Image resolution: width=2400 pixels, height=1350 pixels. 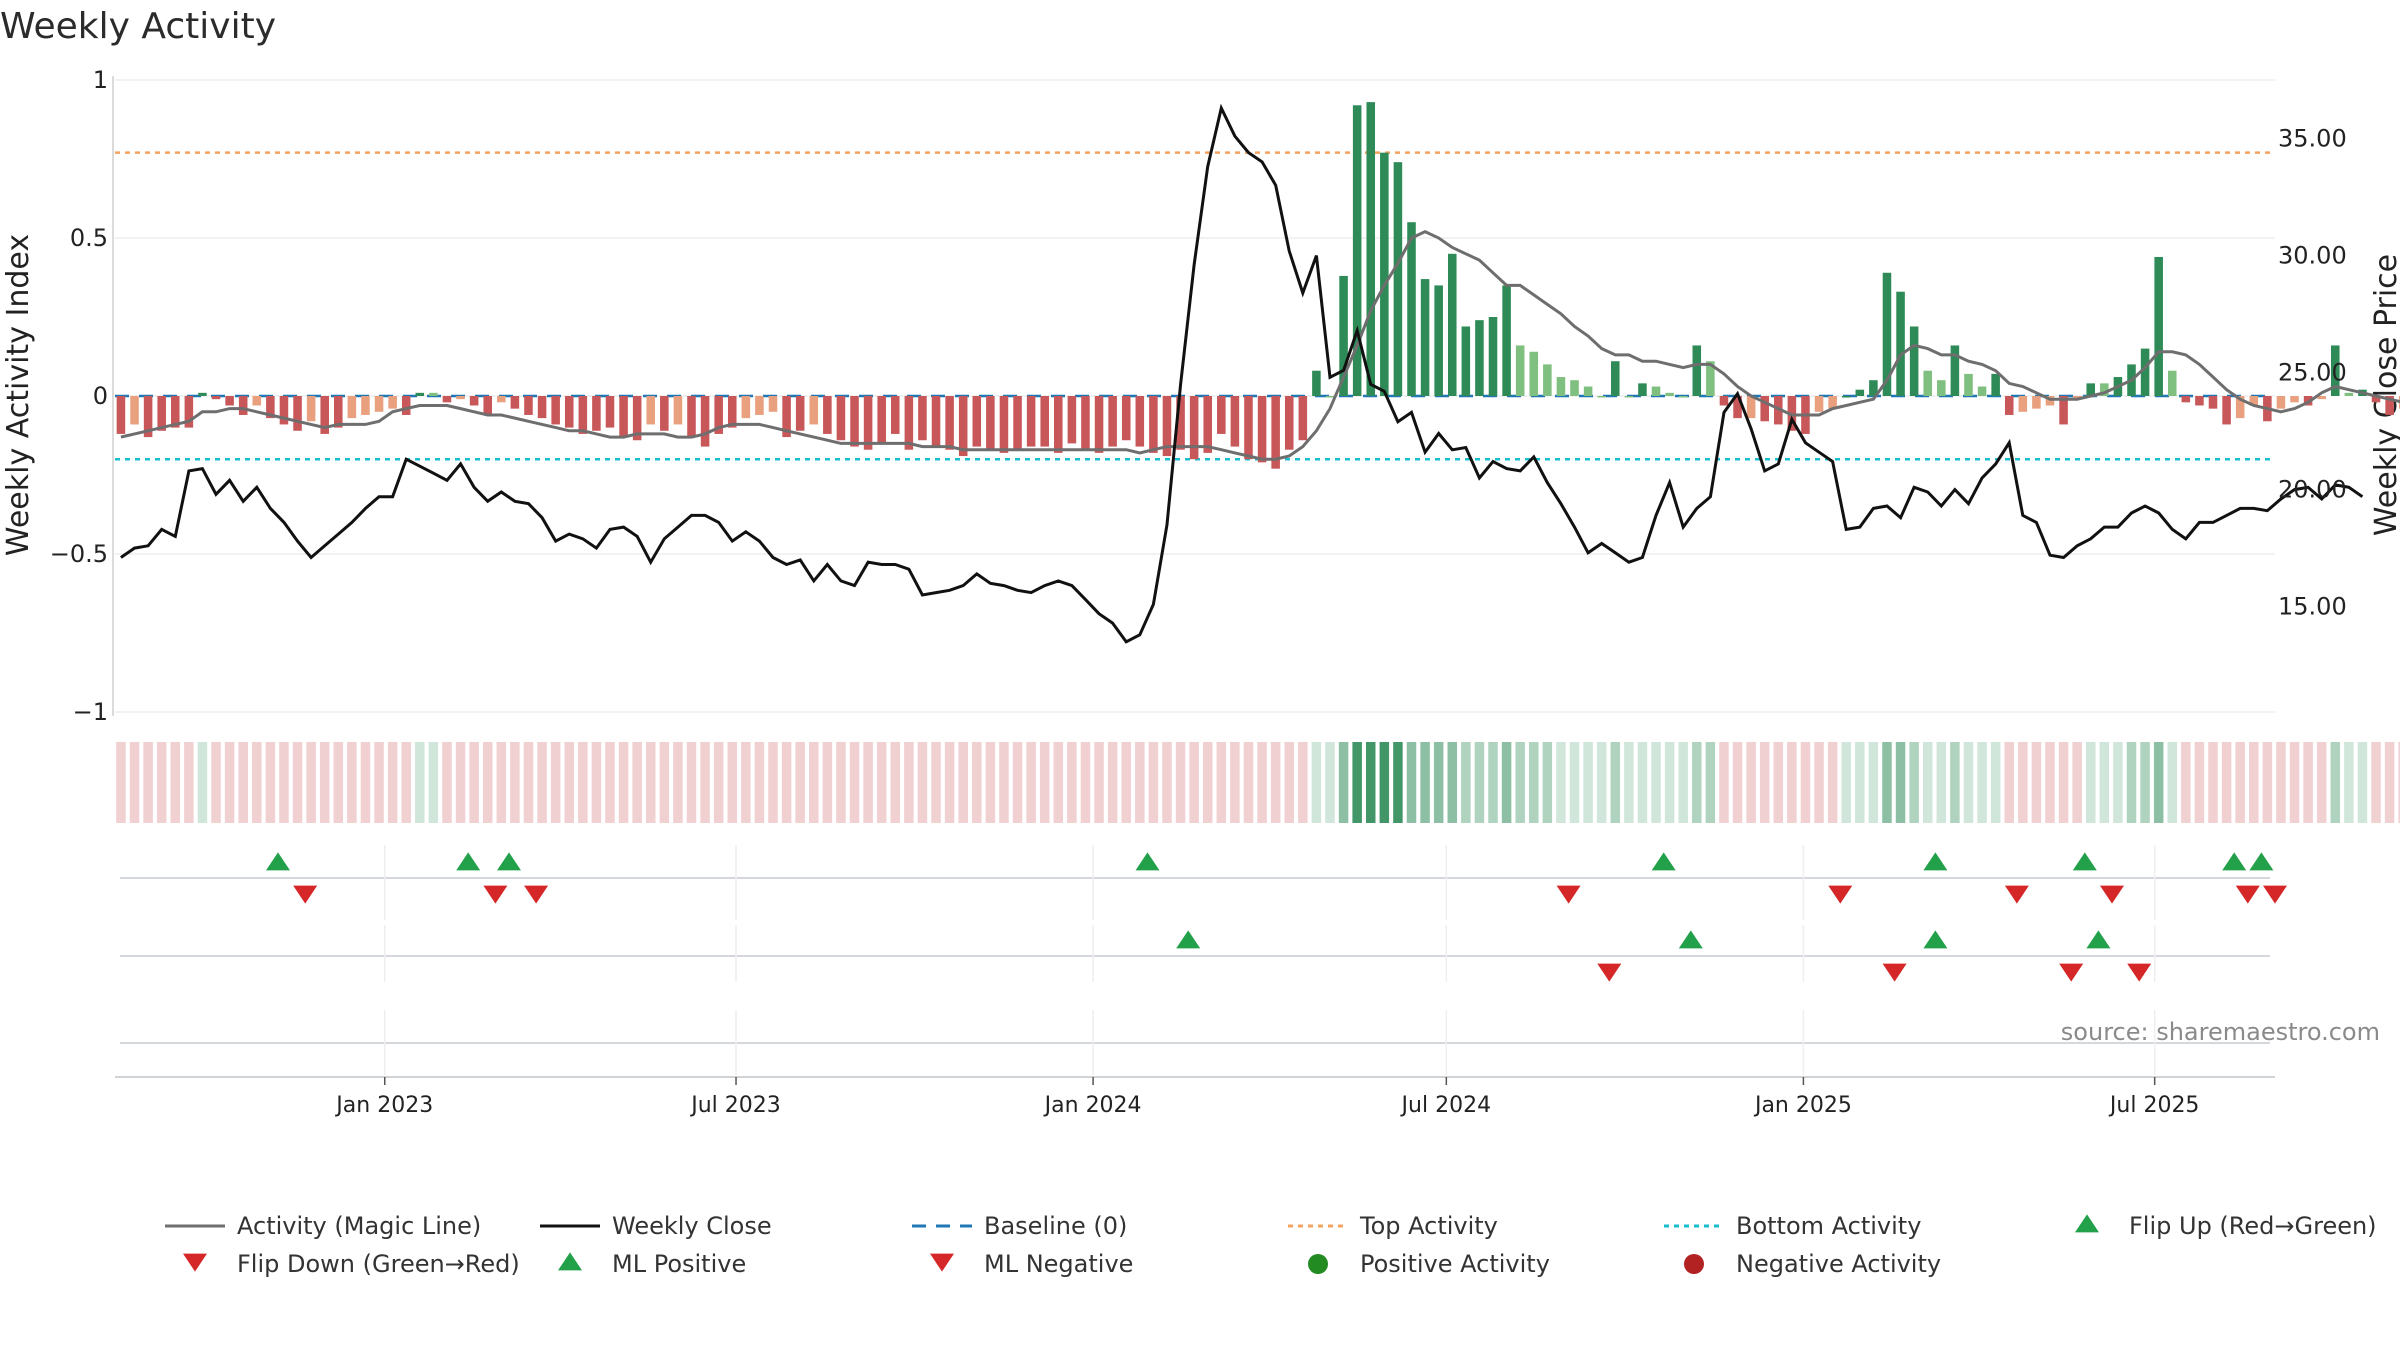 What do you see at coordinates (1828, 1226) in the screenshot?
I see `legend-label-bottom_activity: Bottom Activity` at bounding box center [1828, 1226].